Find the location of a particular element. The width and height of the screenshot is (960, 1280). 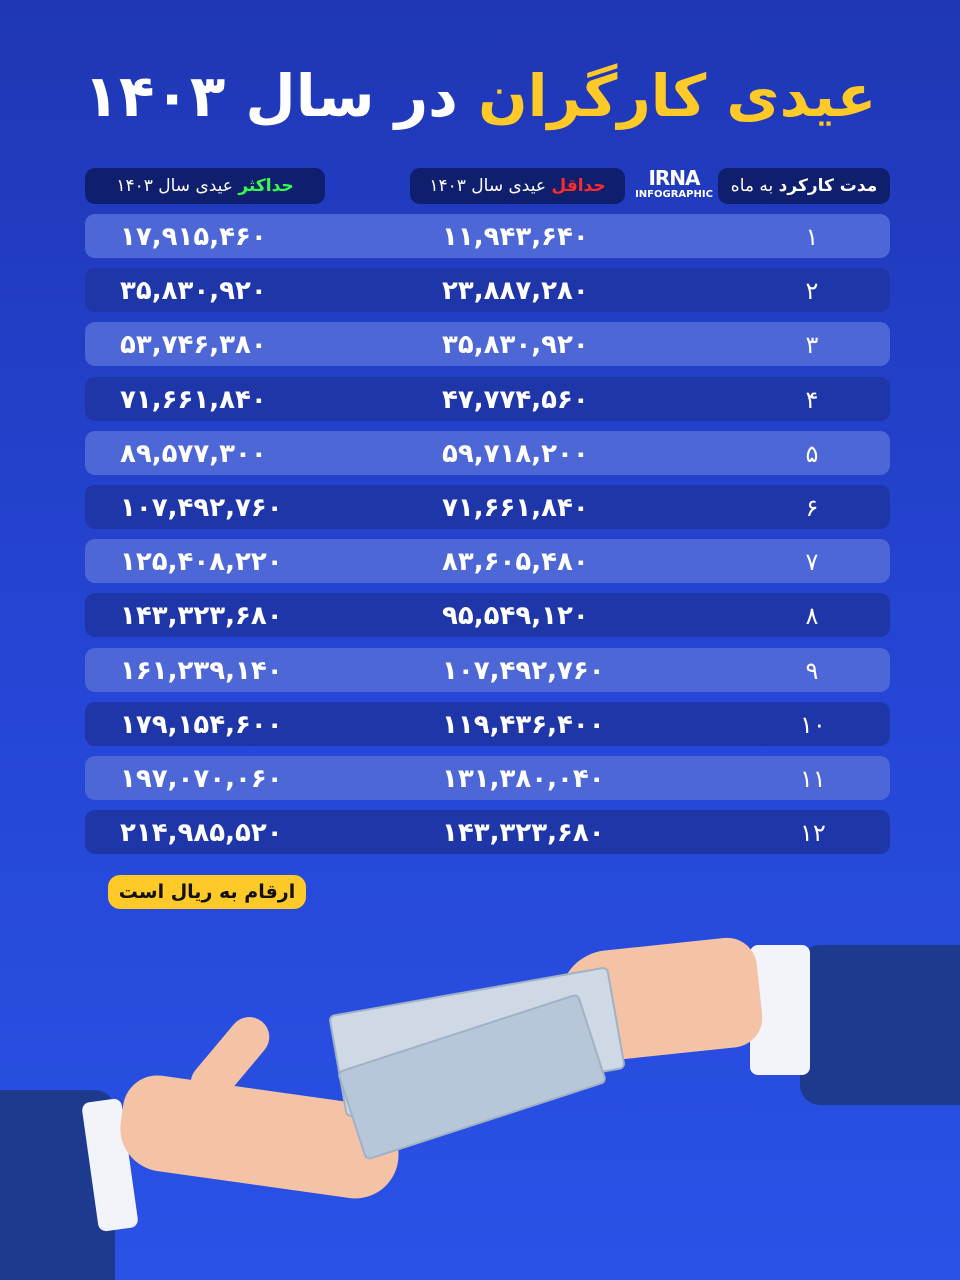

table-row: ۱۷,۹۱۵,۴۶۰ ۱۱,۹۴۳,۶۴۰ ۱ is located at coordinates (487, 236).